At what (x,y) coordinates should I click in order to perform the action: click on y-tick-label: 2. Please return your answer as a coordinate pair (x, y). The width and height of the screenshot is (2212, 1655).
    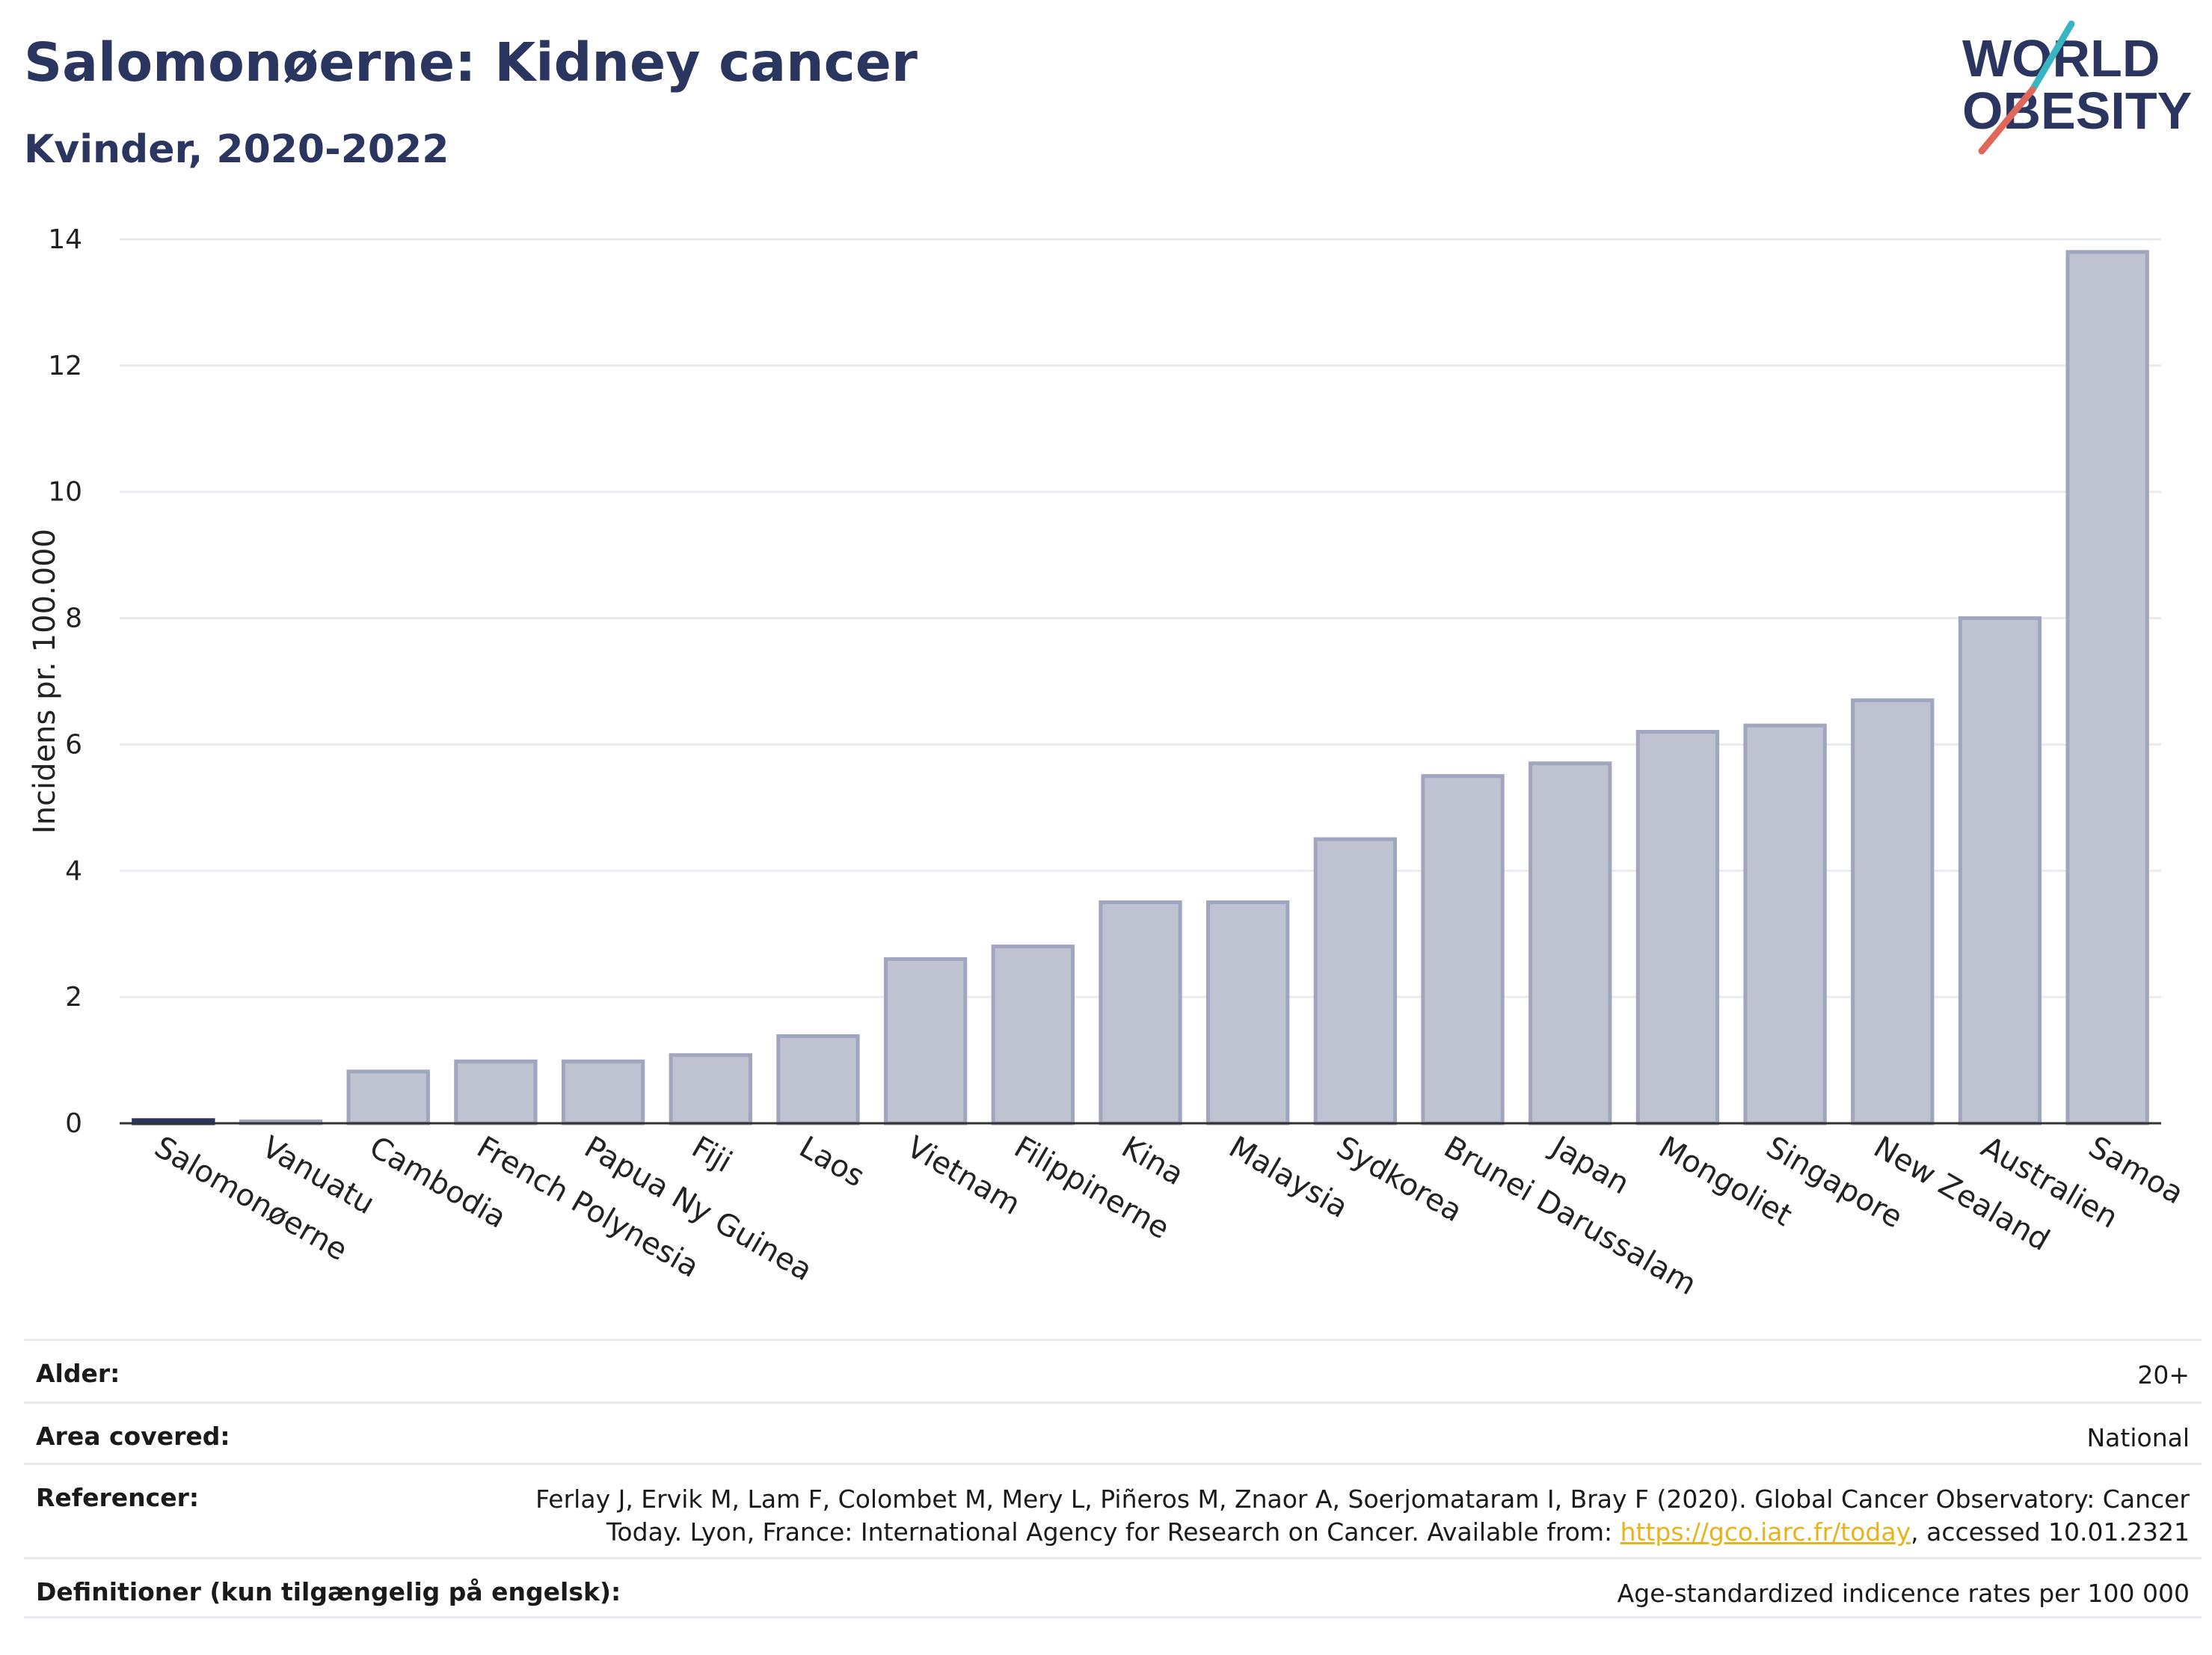
    Looking at the image, I should click on (73, 997).